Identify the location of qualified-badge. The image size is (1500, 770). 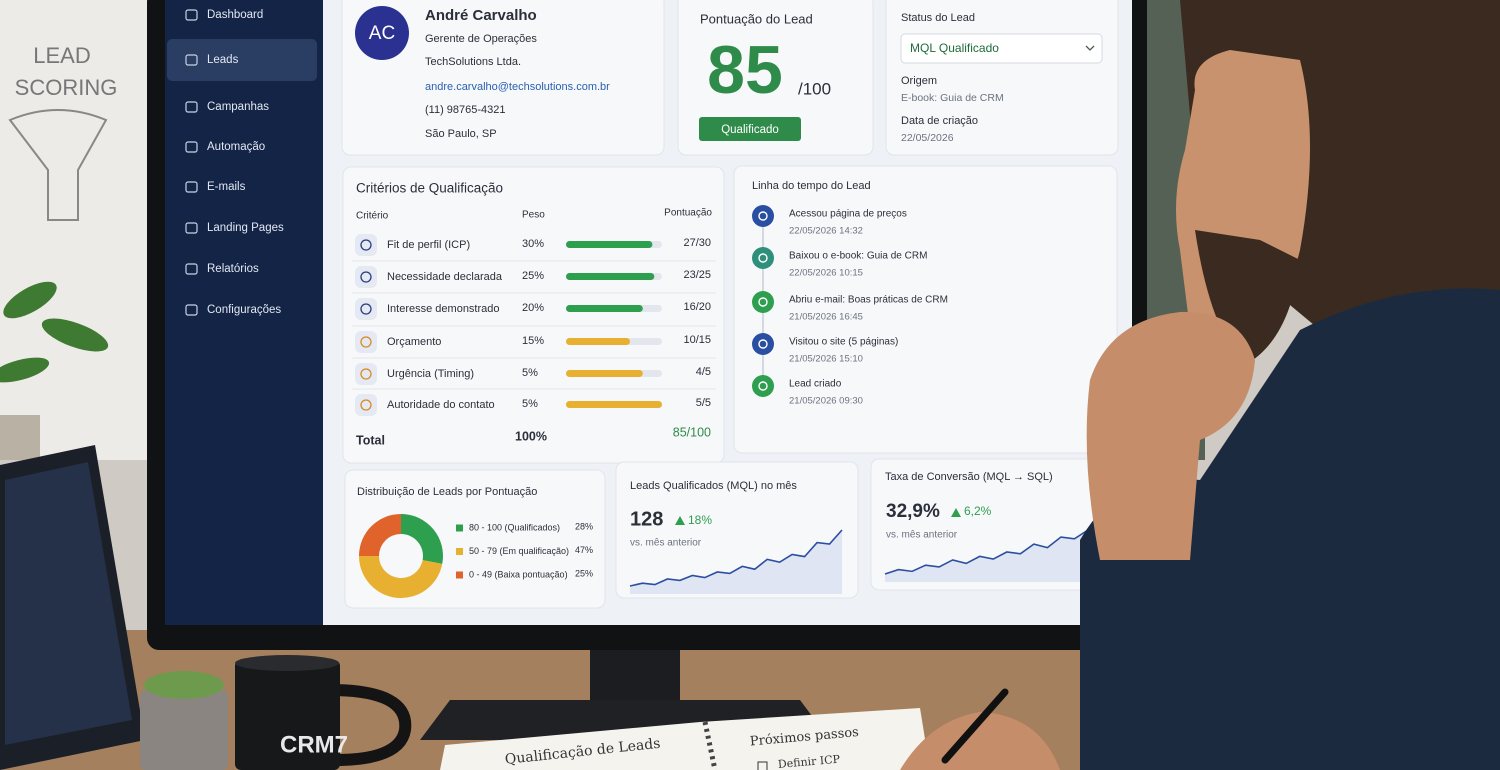
(750, 129).